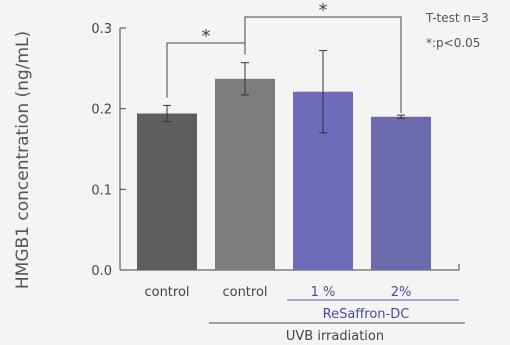 This screenshot has height=345, width=510. I want to click on note-pvalue: *:p<0.05, so click(453, 43).